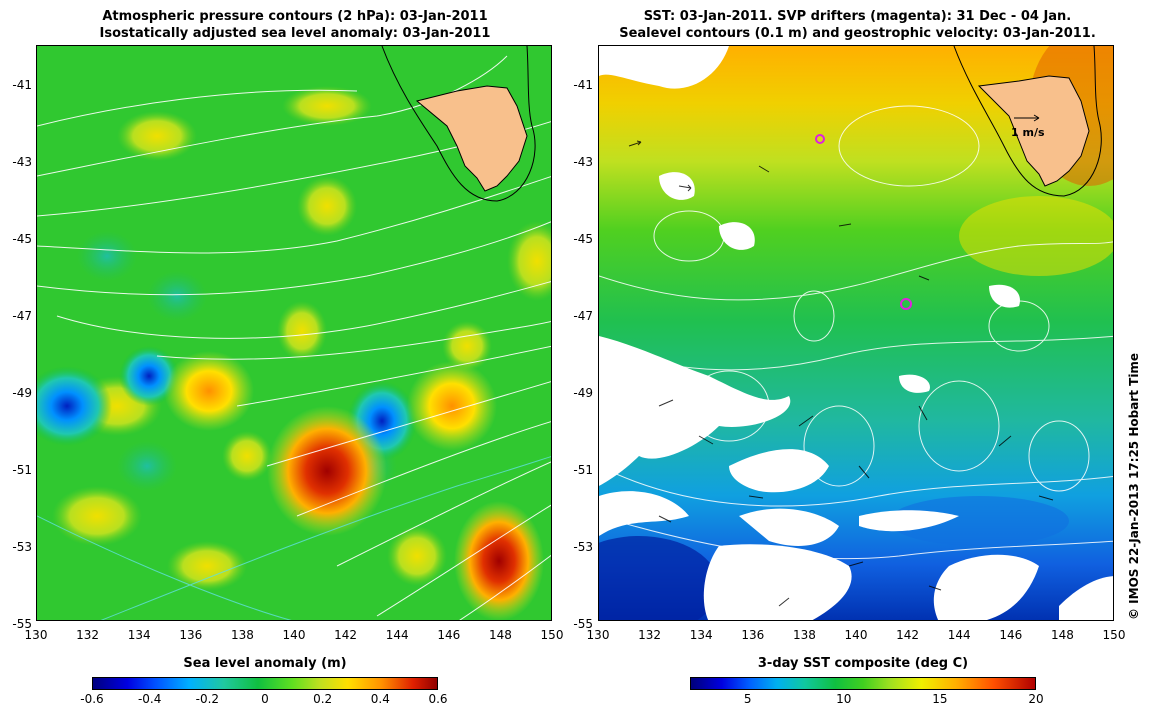  What do you see at coordinates (844, 699) in the screenshot?
I see `colorbar-tick-label: 10` at bounding box center [844, 699].